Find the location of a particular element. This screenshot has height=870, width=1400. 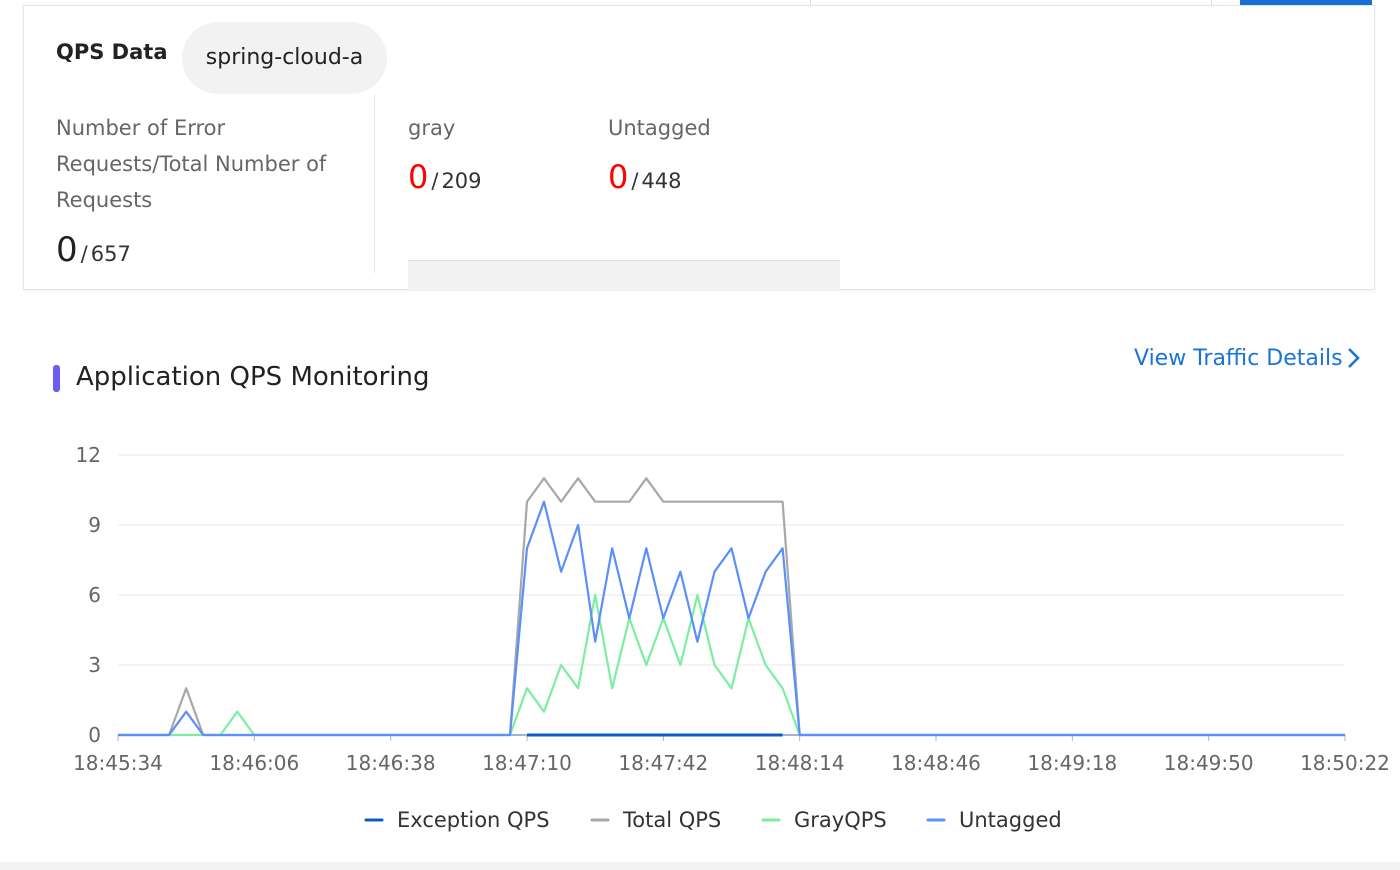

title-marker is located at coordinates (56, 378).